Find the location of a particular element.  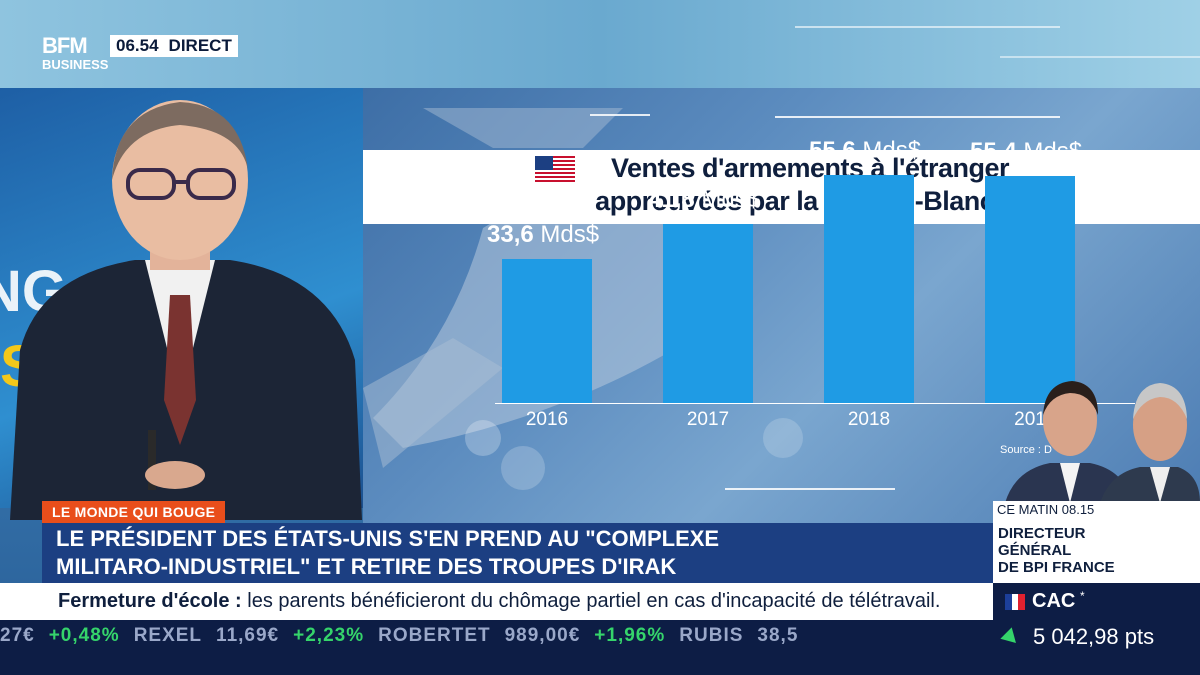

guest-role-line-2: GÉNÉRAL is located at coordinates (1035, 550).